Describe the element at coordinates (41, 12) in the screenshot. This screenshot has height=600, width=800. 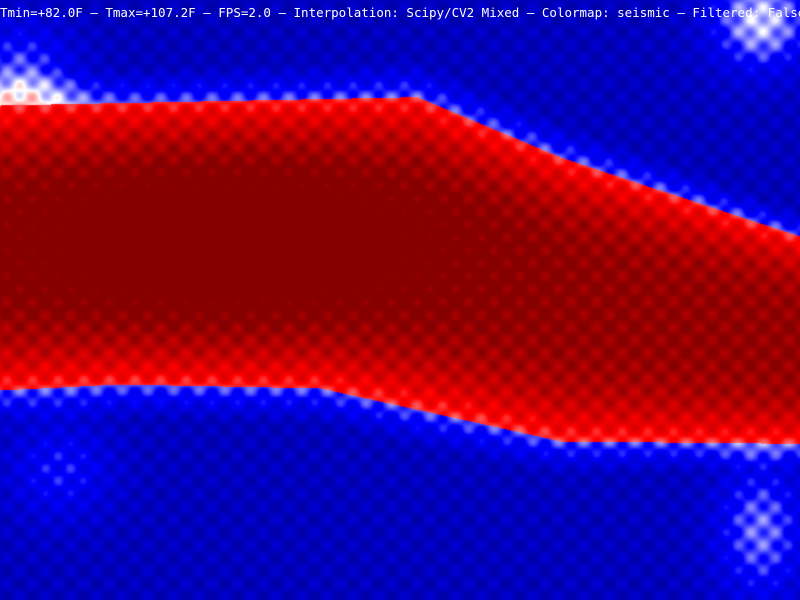
I see `tmin-readout: Tmin=+82.0F` at that location.